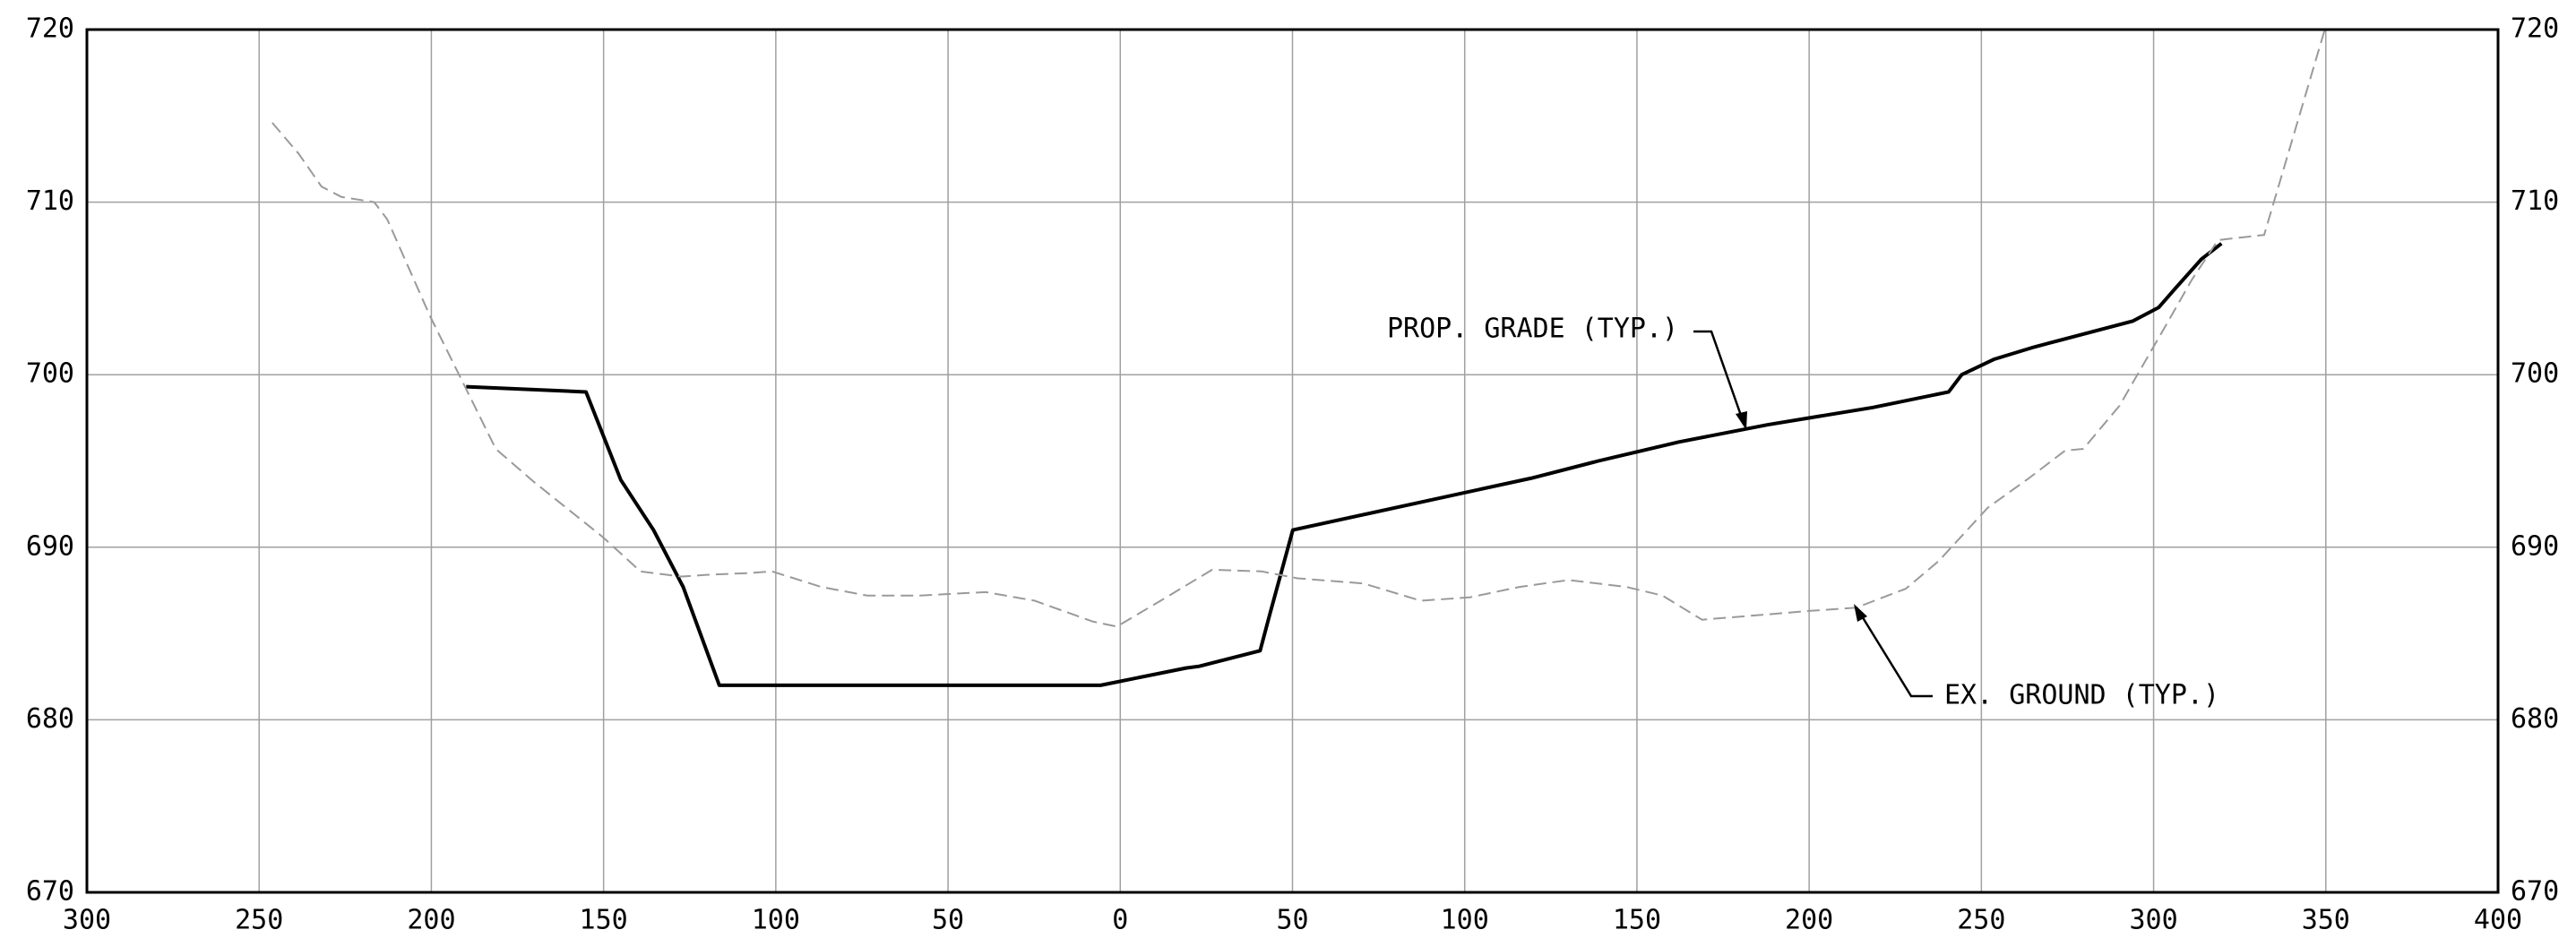 This screenshot has height=947, width=2576. I want to click on y2-tick-label: 670, so click(2535, 892).